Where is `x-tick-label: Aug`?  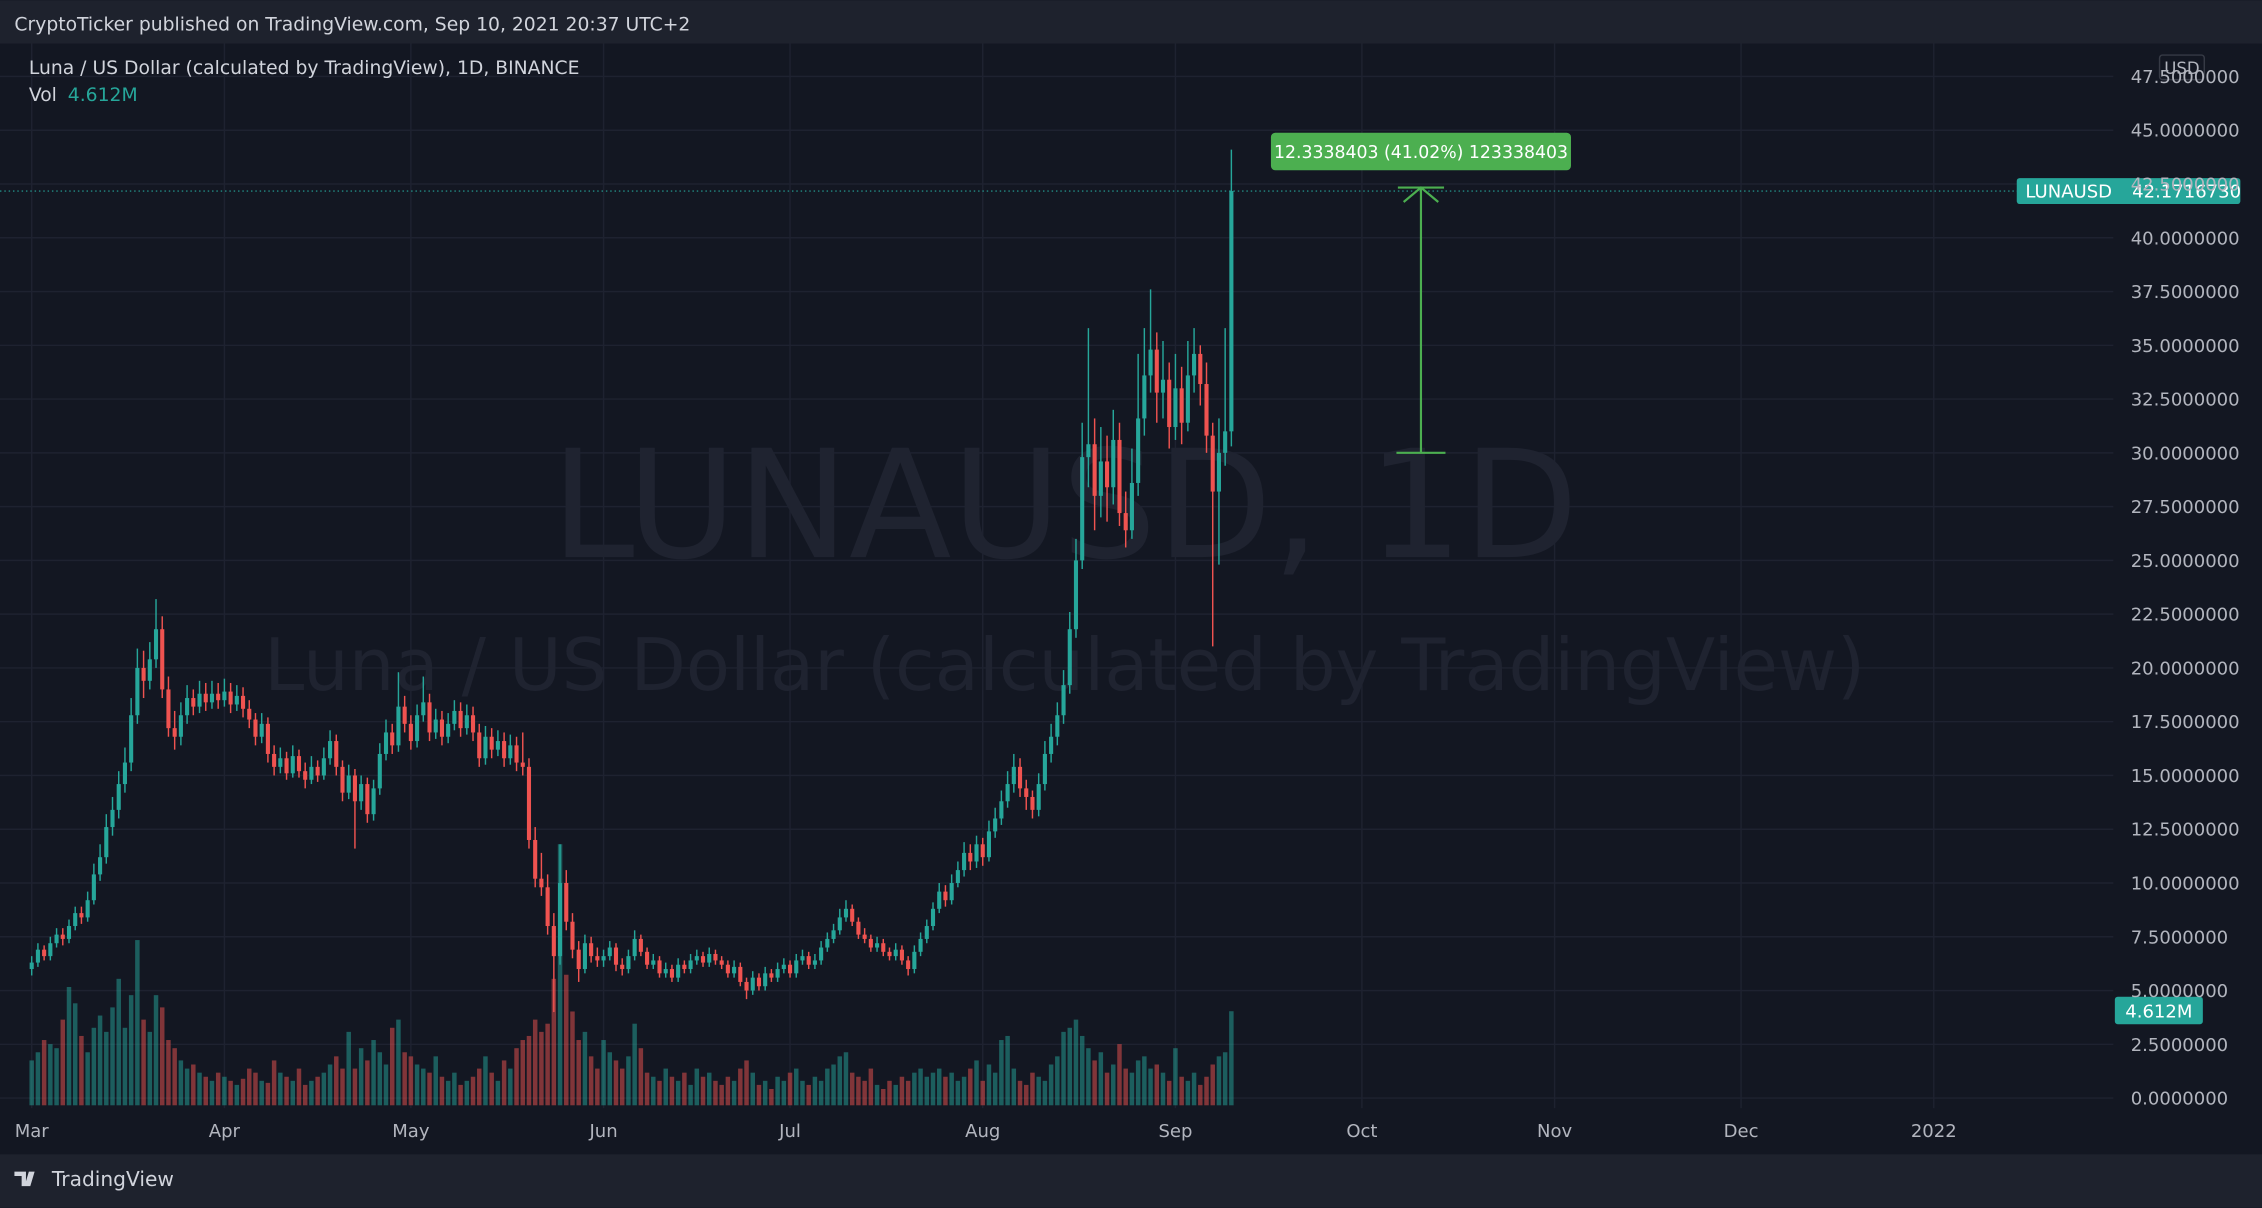
x-tick-label: Aug is located at coordinates (982, 1131).